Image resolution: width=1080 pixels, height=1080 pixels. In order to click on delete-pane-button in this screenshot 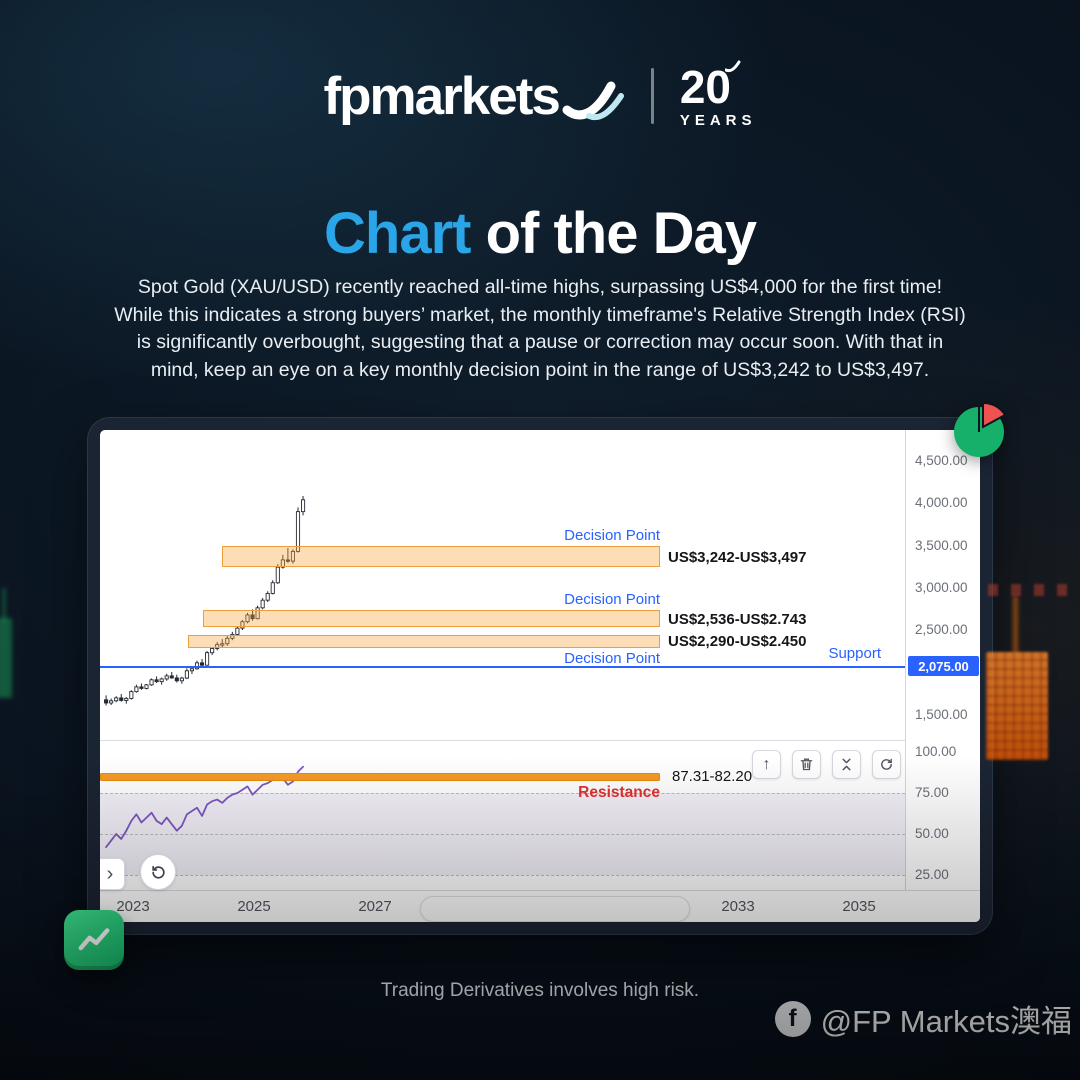, I will do `click(806, 764)`.